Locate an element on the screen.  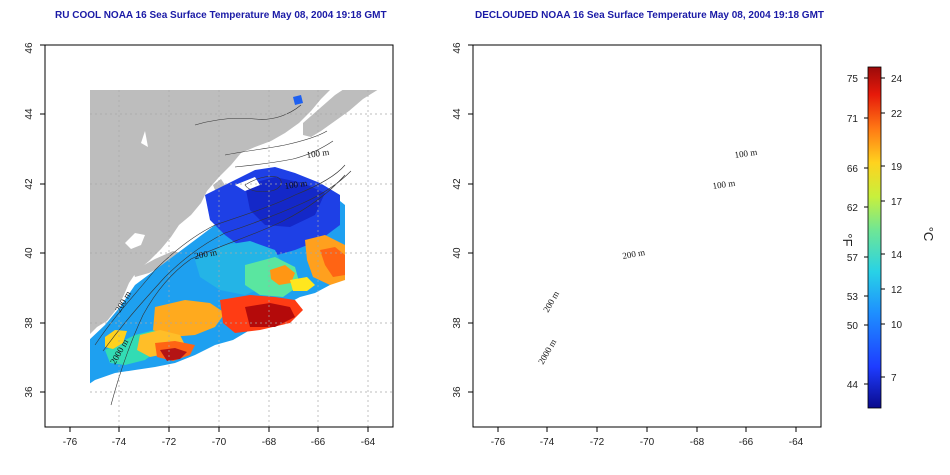
colorbar-f-tick: 53 is located at coordinates (853, 297).